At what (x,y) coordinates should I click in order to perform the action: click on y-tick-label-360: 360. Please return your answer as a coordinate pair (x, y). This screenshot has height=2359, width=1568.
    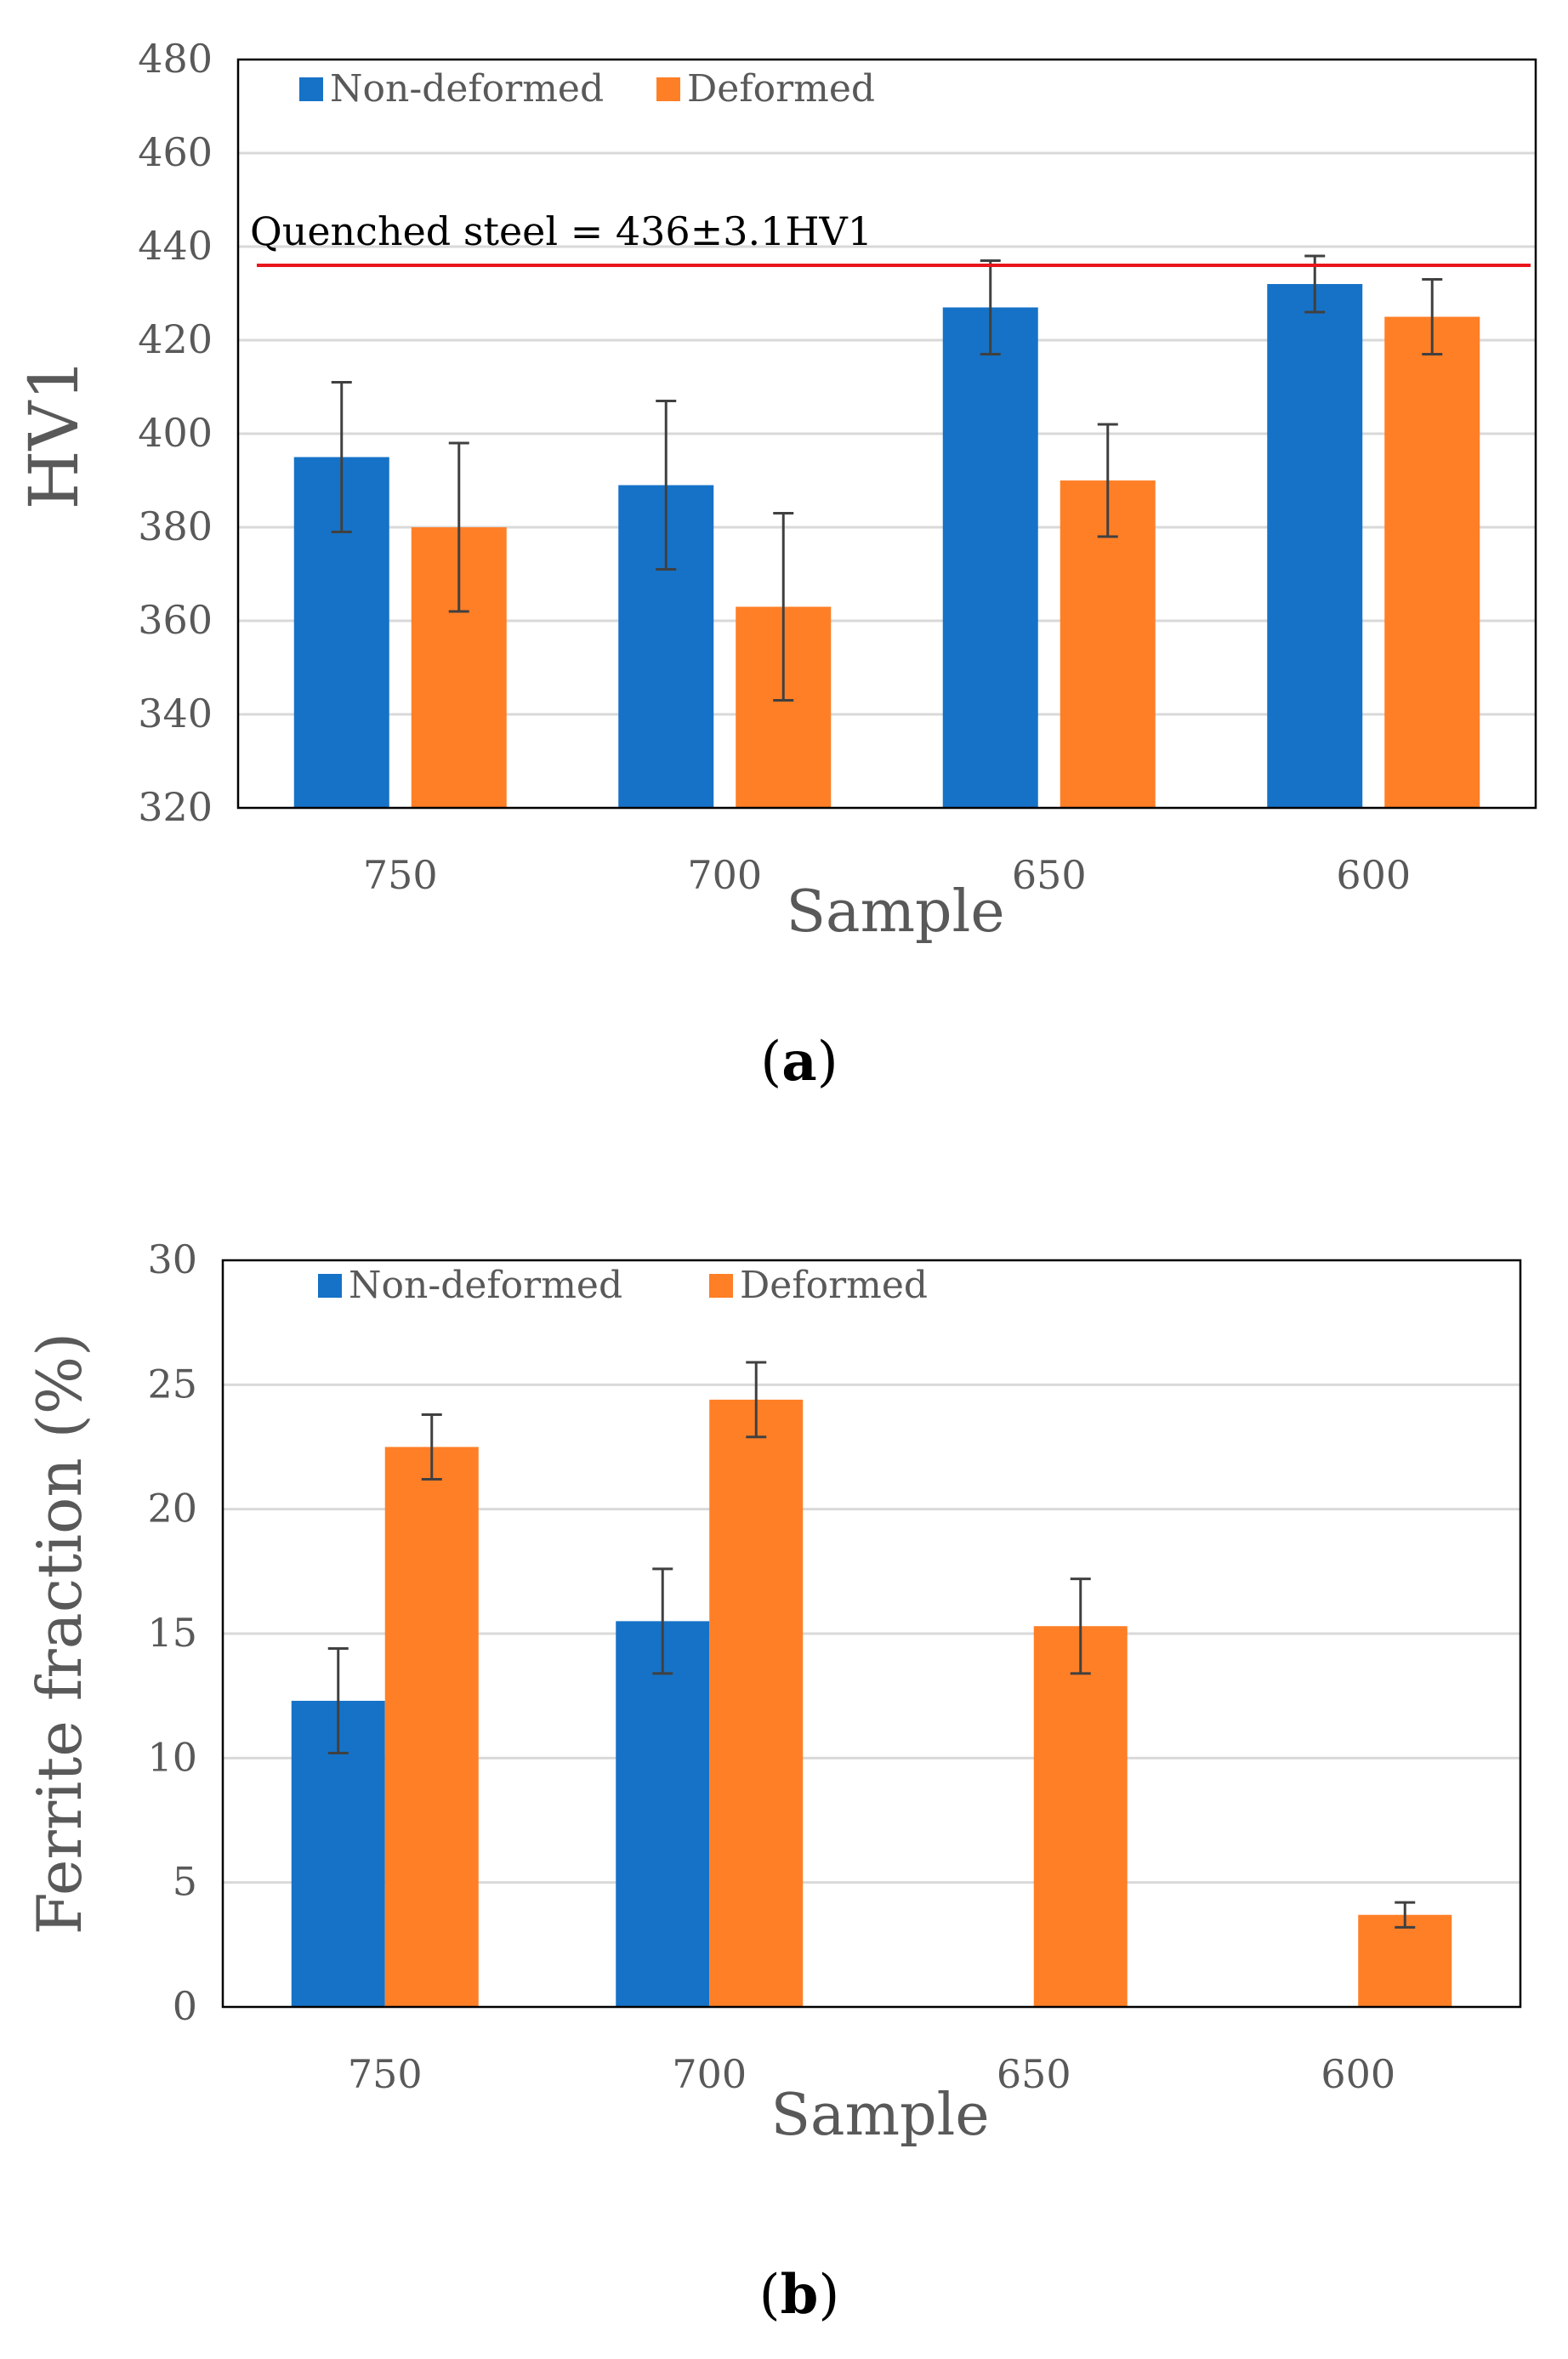
    Looking at the image, I should click on (175, 620).